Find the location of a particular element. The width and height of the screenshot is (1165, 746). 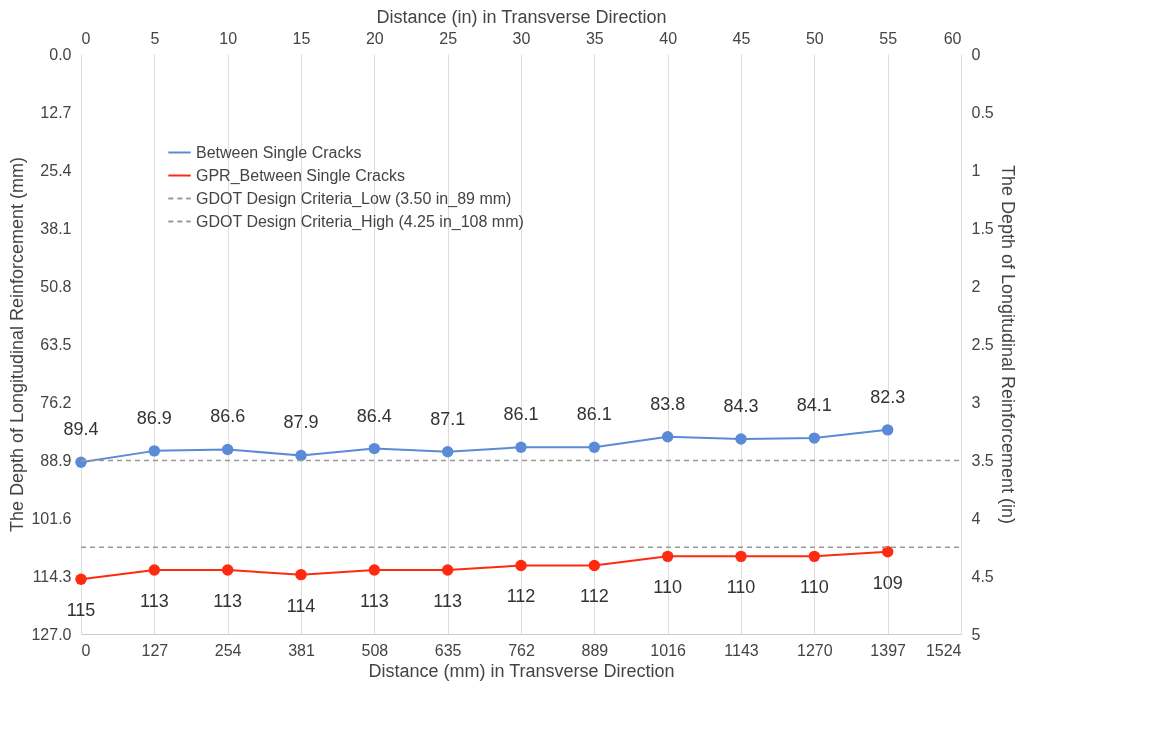

x-axis-title: Distance (mm) in Transverse Direction is located at coordinates (521, 670).